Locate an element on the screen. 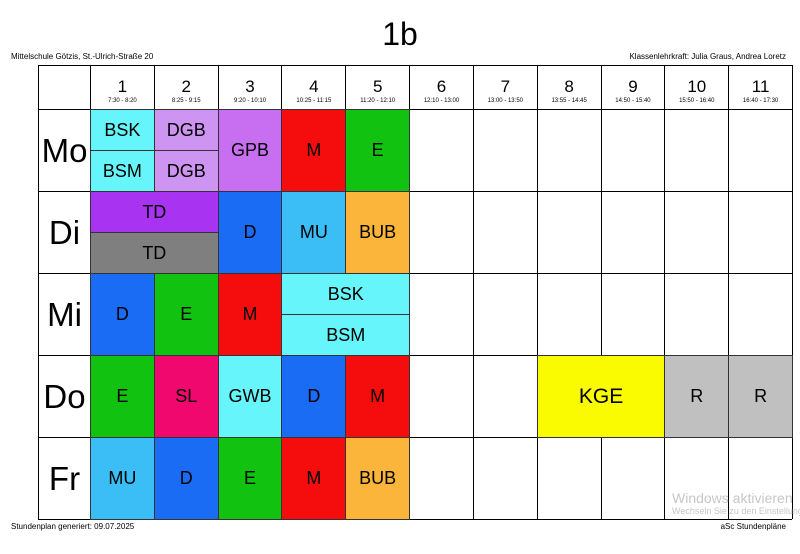  day-label: Mi is located at coordinates (64, 314).